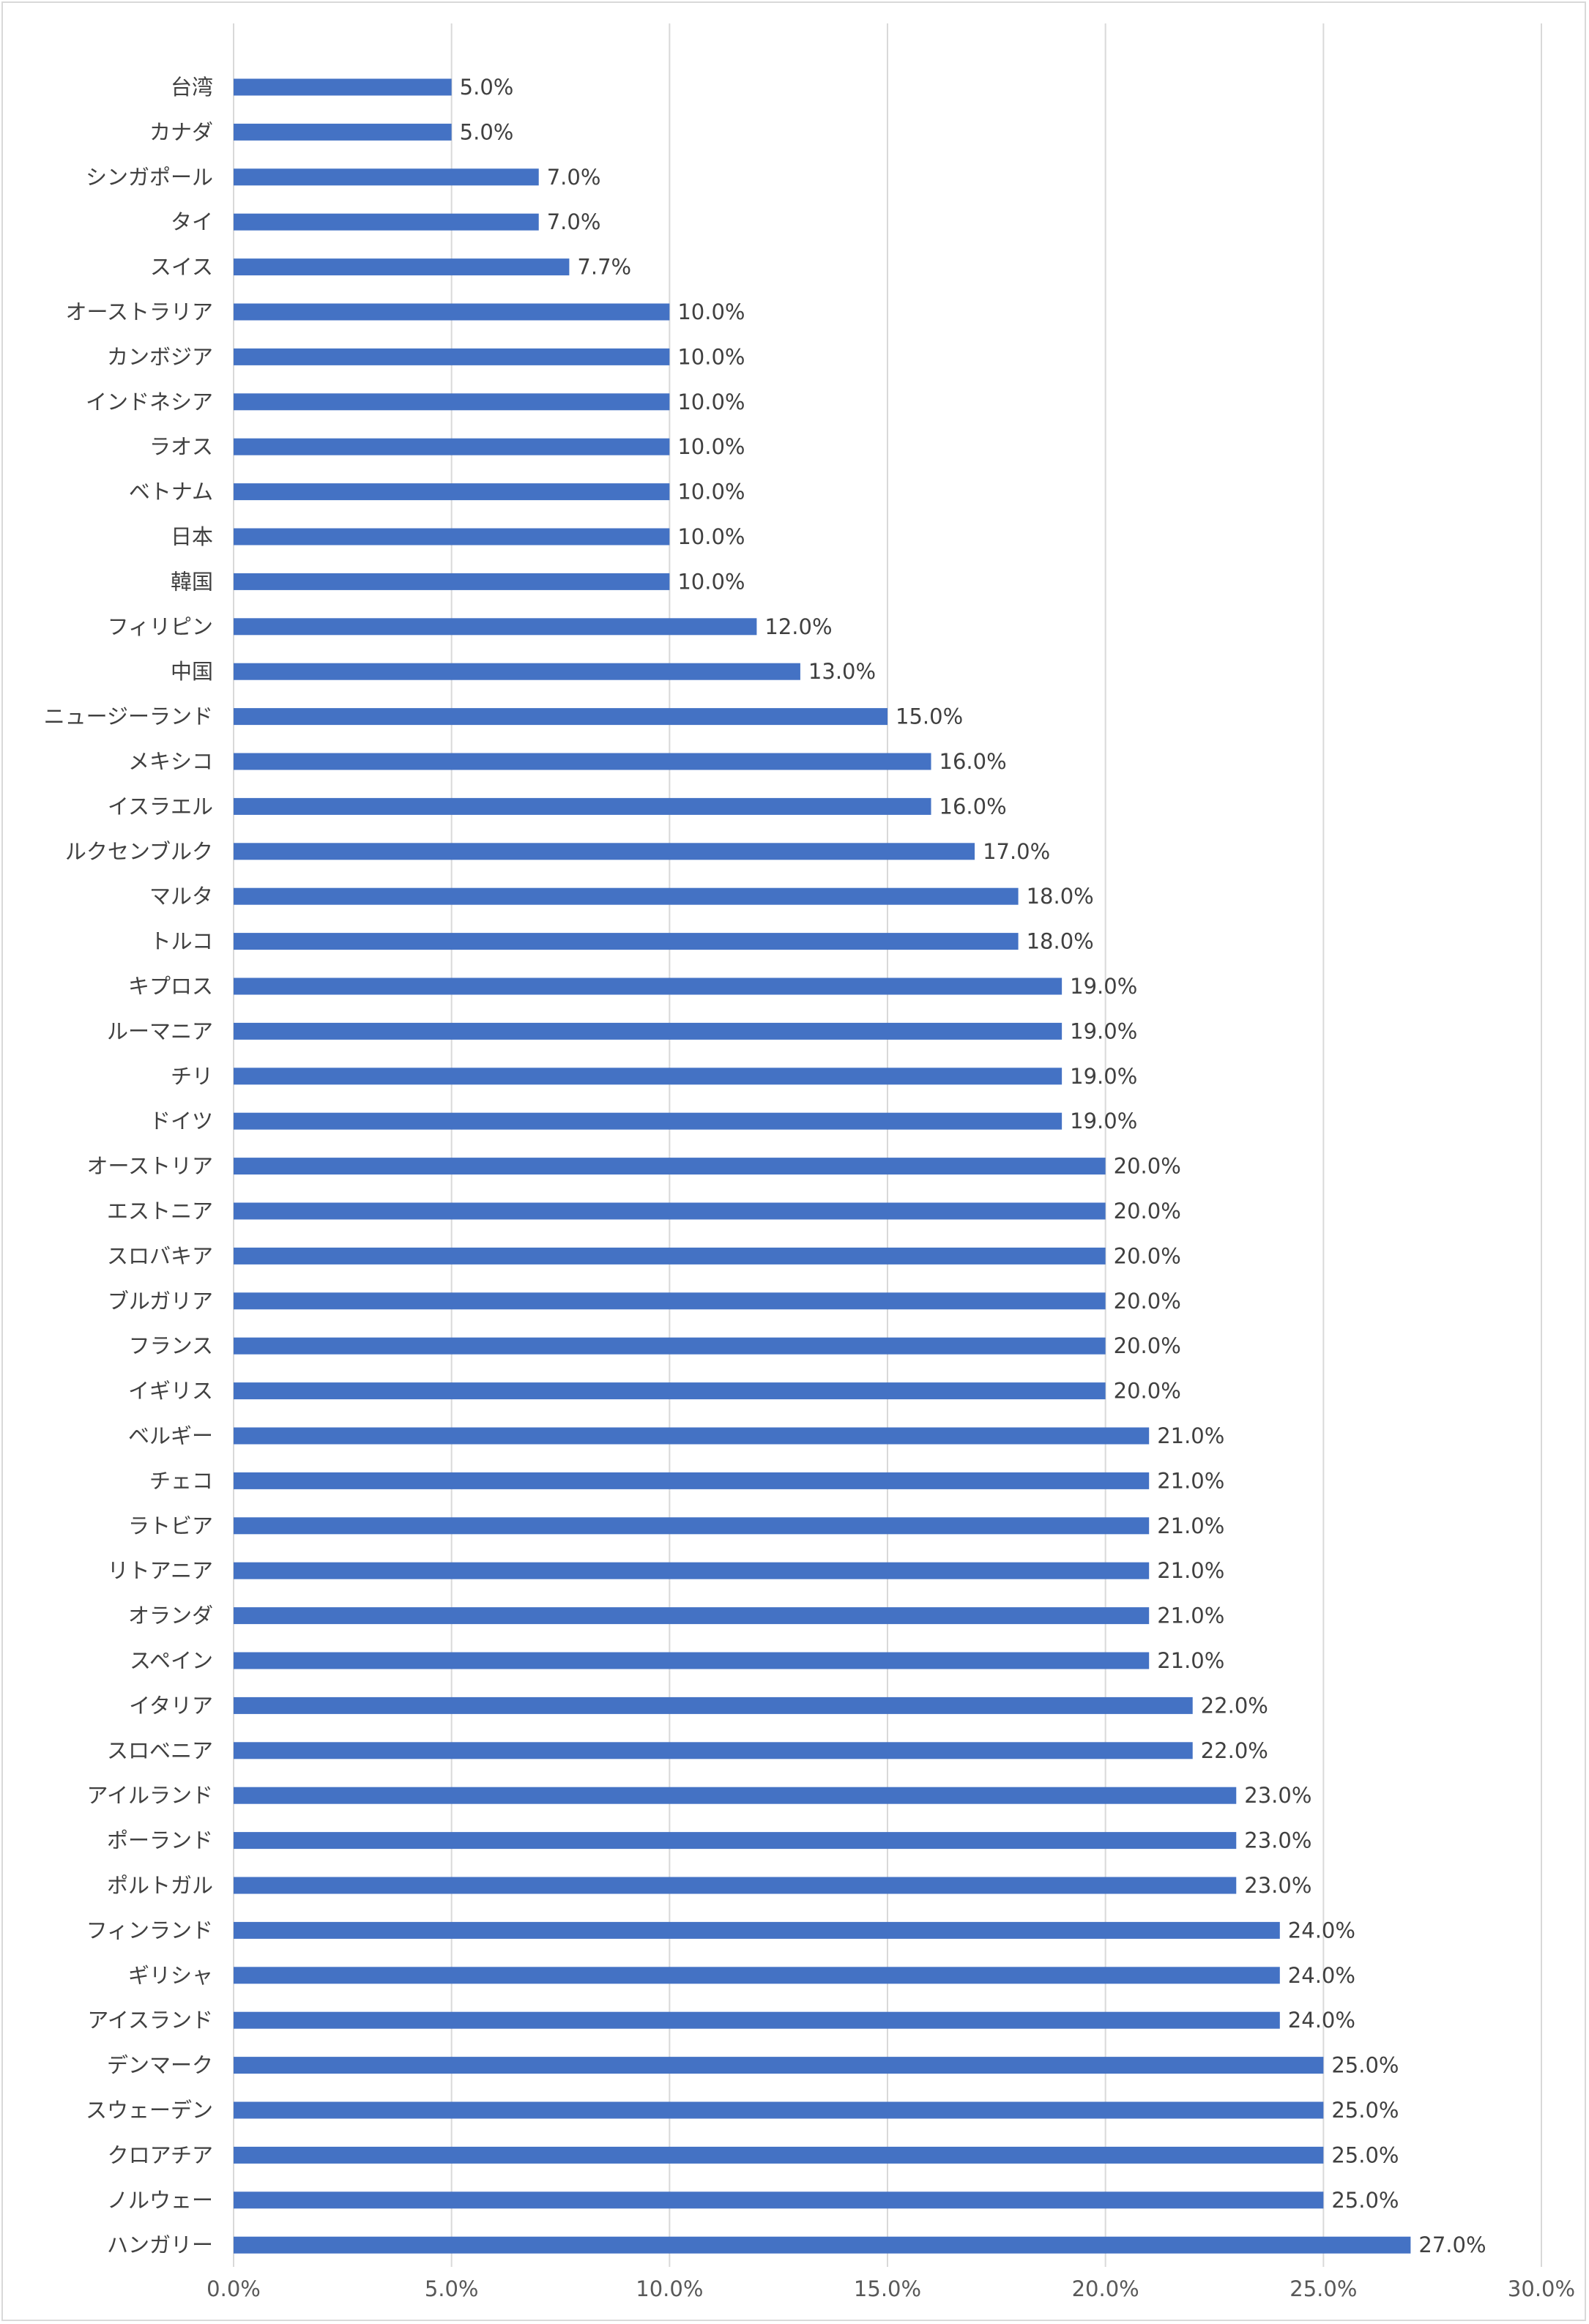 The image size is (1589, 2324). Describe the element at coordinates (160, 1255) in the screenshot. I see `category-label: スロバキア` at that location.